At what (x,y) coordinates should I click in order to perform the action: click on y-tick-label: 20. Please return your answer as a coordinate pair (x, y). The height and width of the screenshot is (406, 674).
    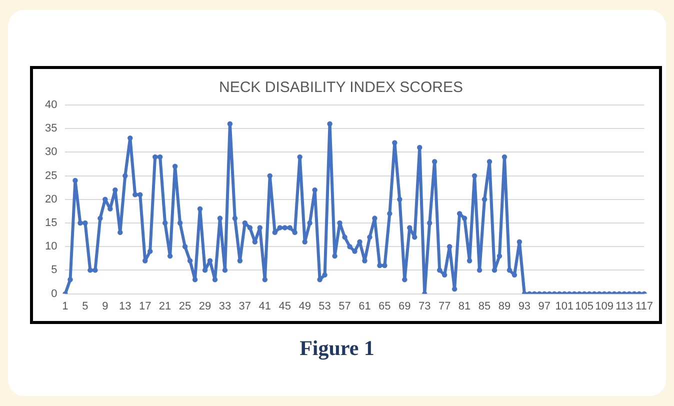
    Looking at the image, I should click on (51, 199).